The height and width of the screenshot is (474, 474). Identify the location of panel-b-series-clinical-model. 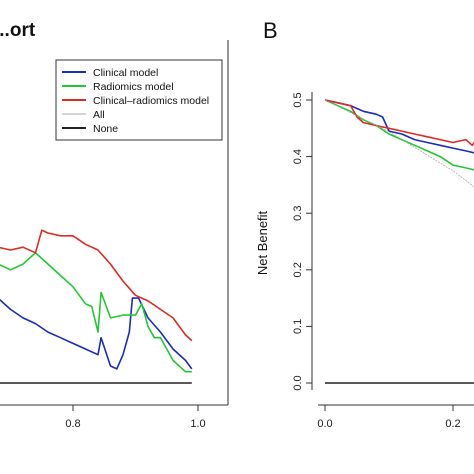
(399, 126).